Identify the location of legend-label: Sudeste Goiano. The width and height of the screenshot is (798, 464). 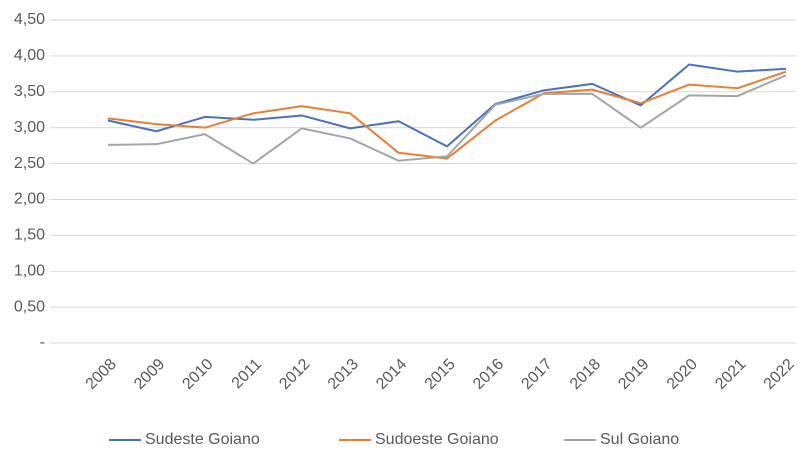
(202, 439).